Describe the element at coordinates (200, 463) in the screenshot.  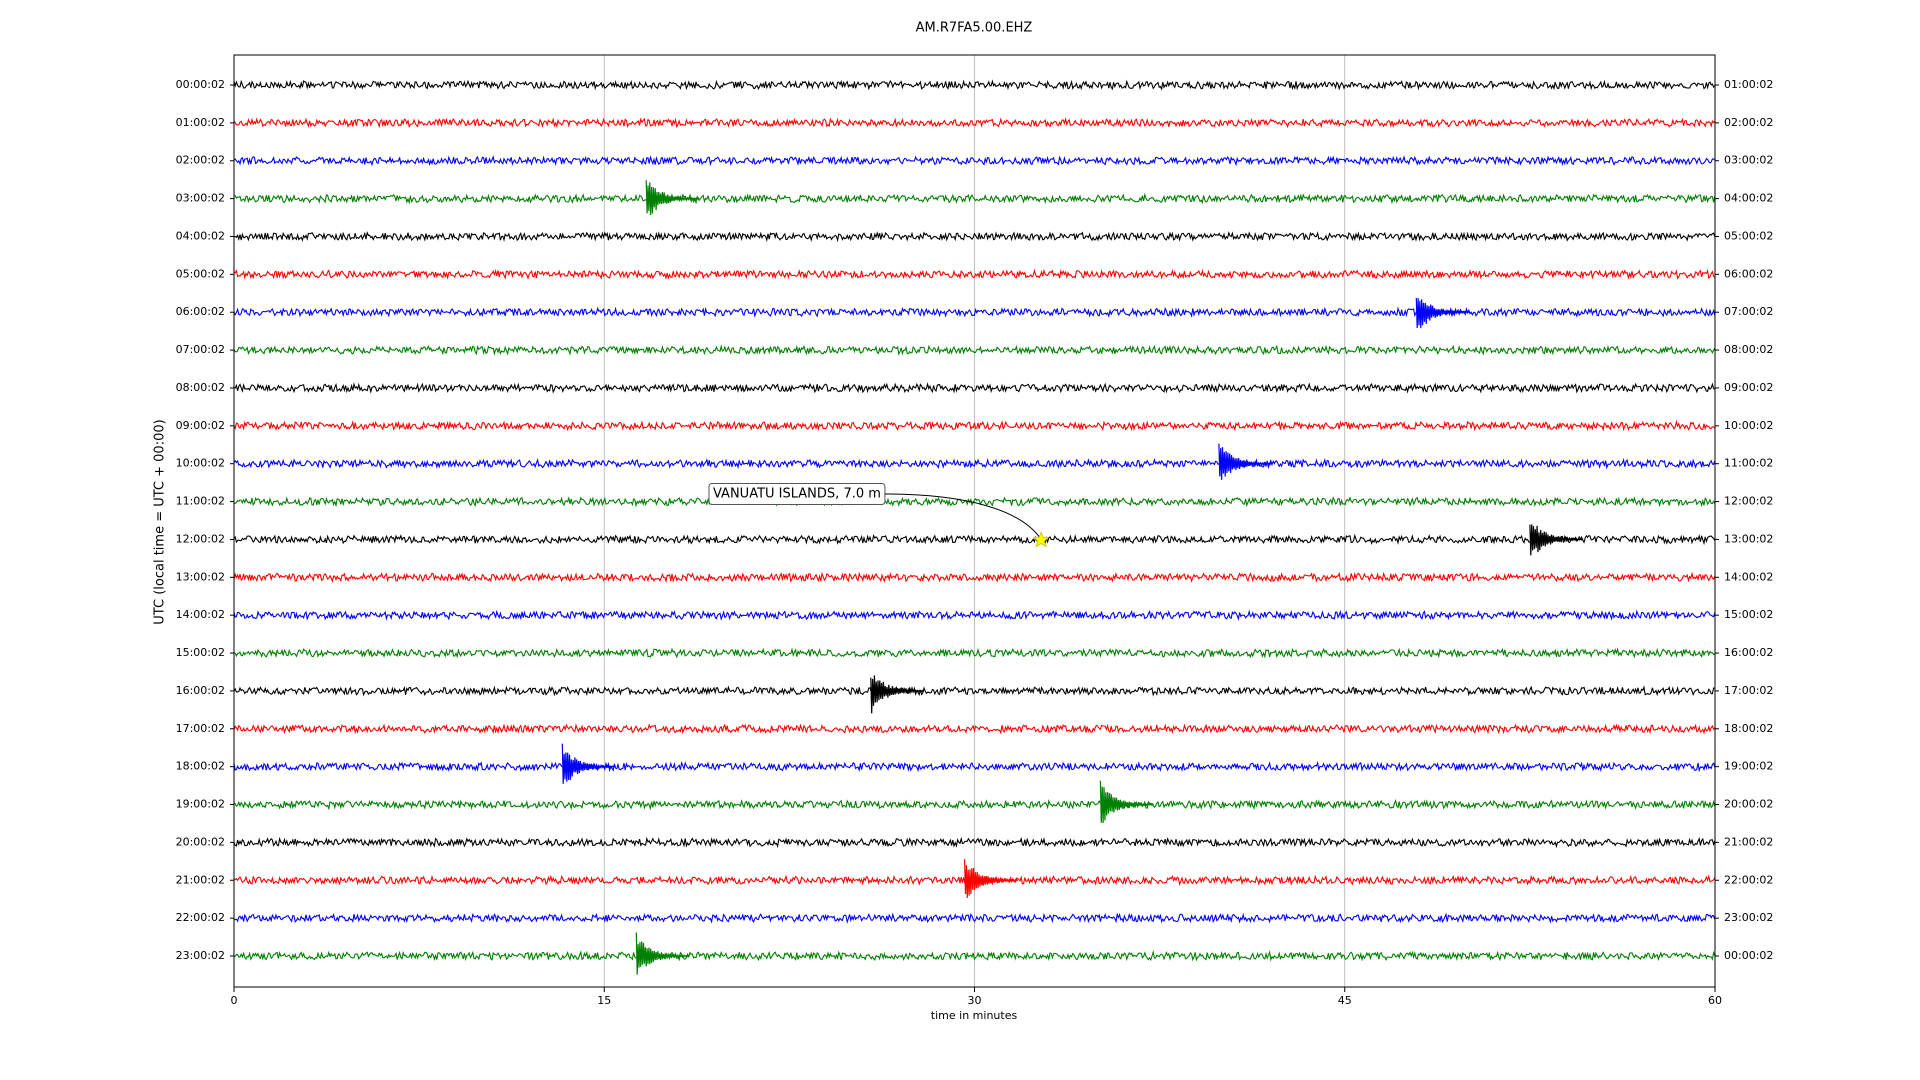
I see `row-label: 10:00:02` at that location.